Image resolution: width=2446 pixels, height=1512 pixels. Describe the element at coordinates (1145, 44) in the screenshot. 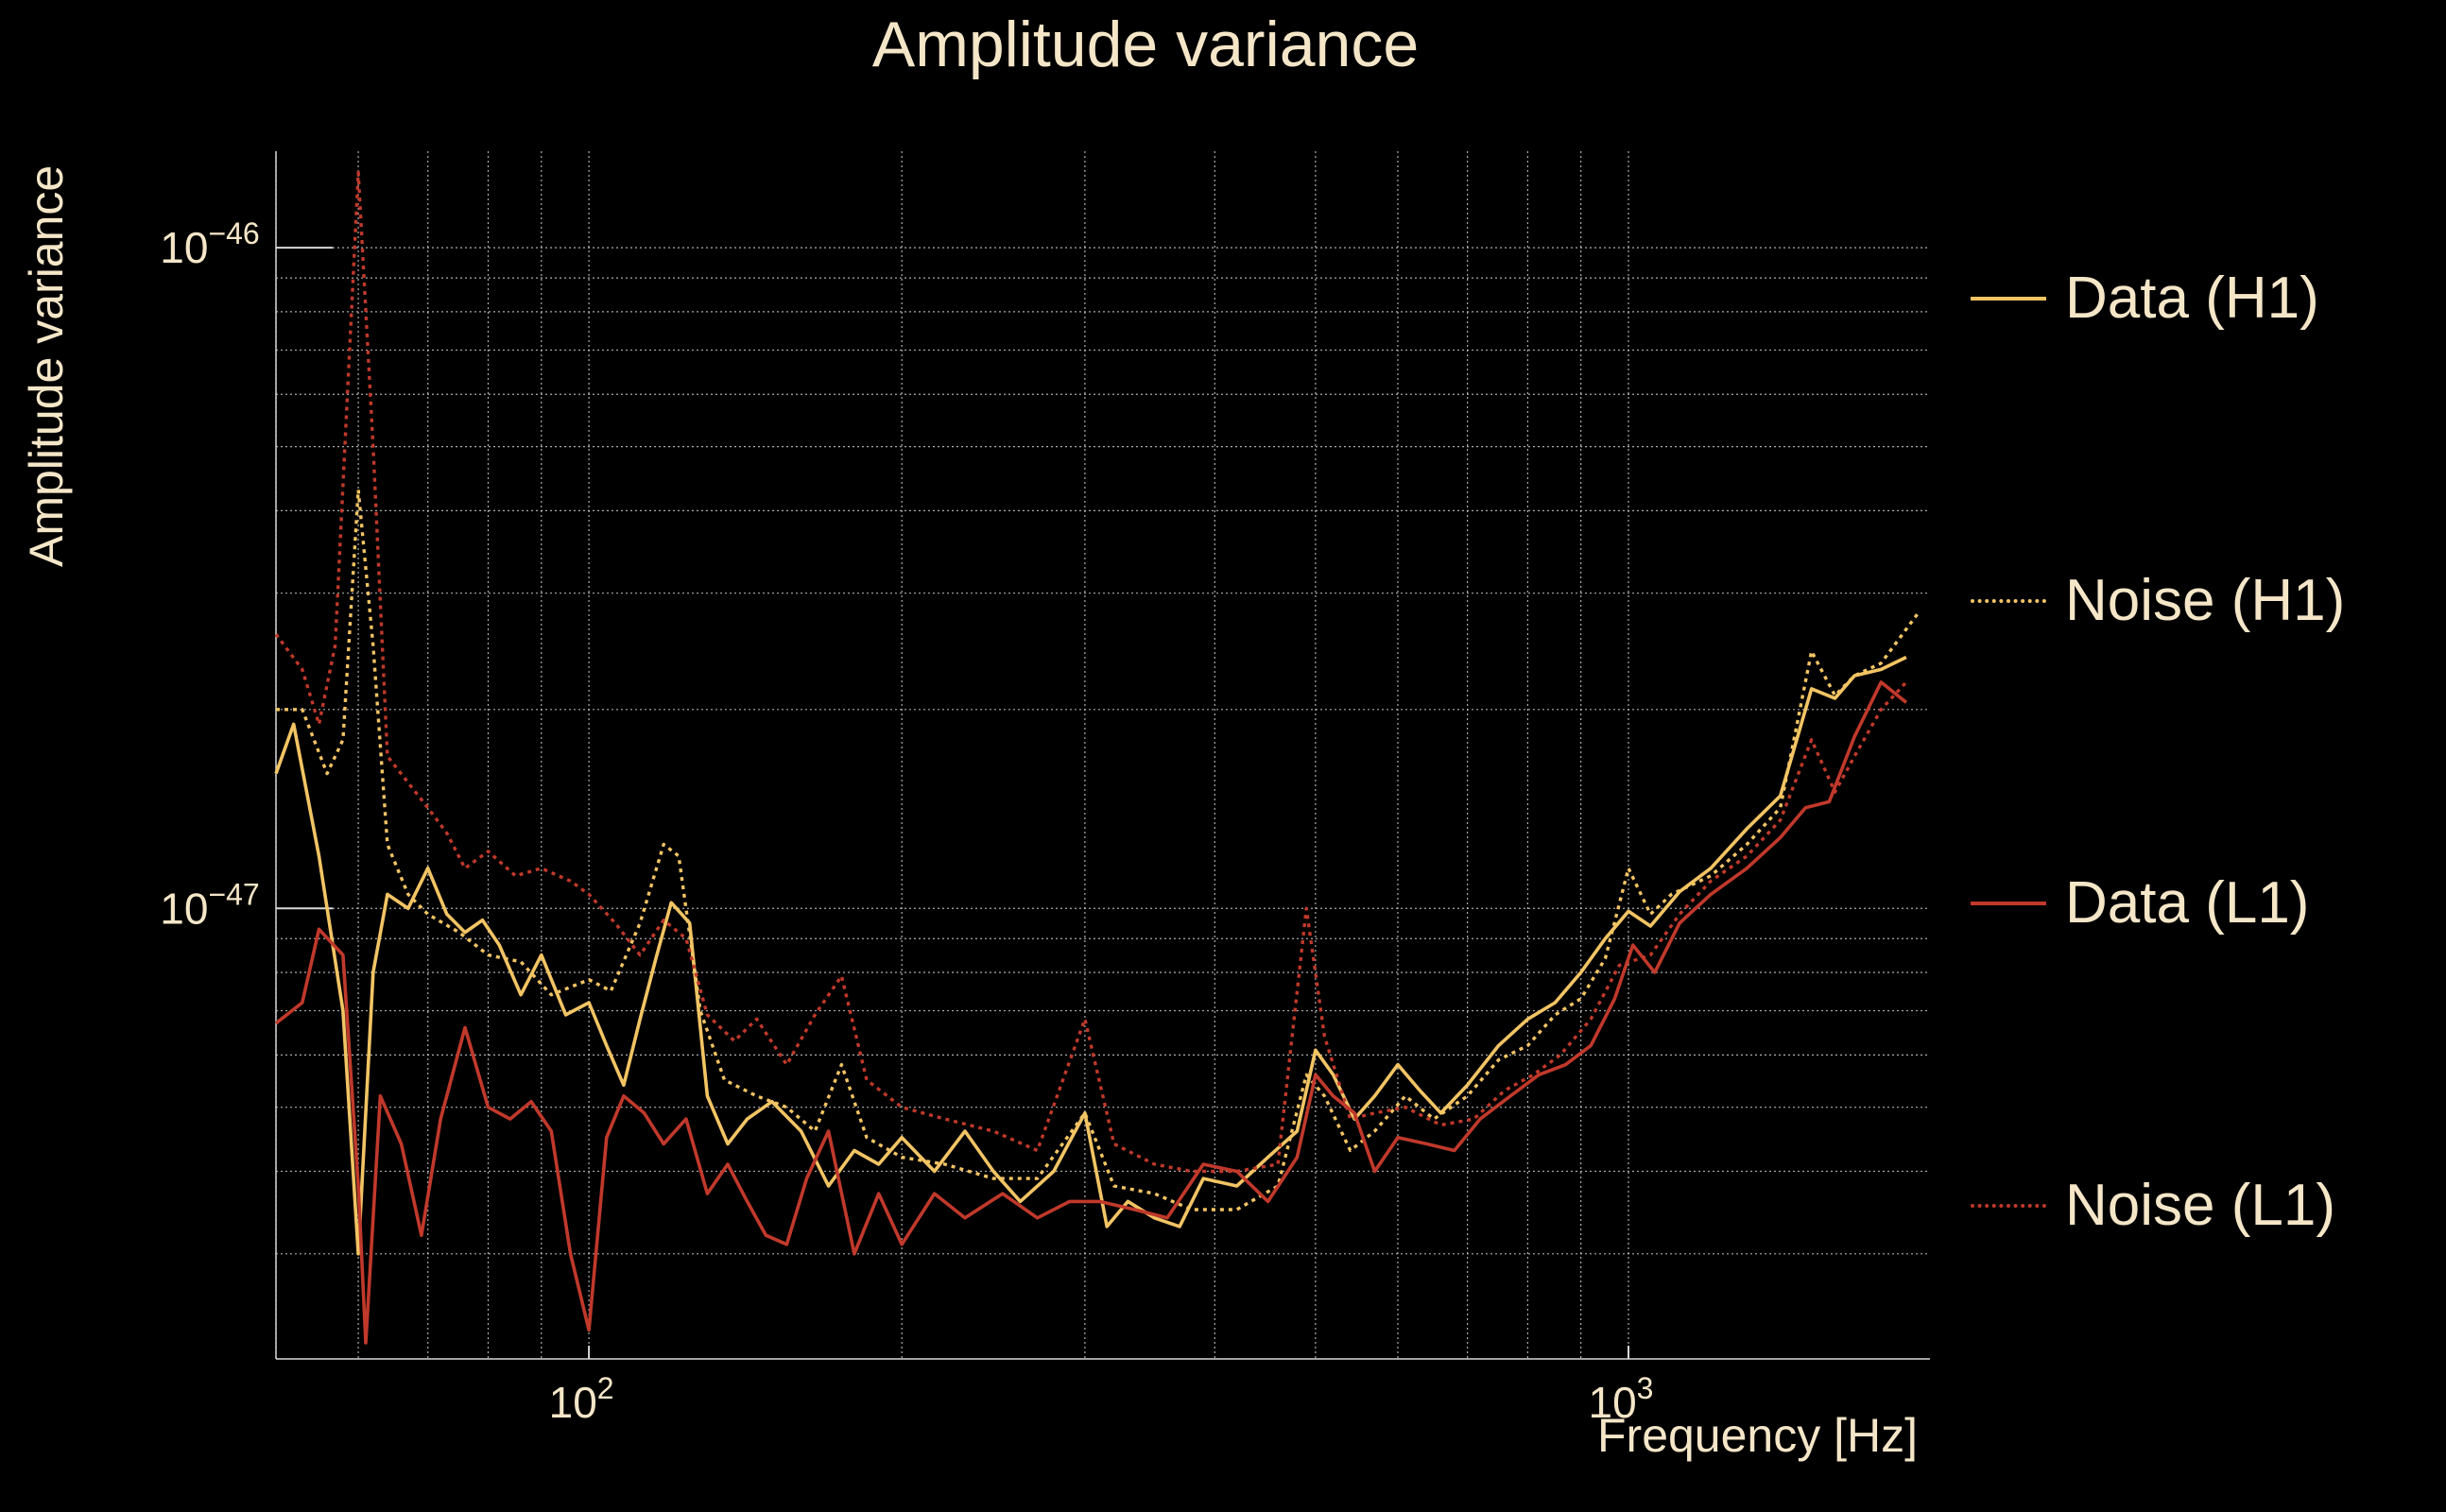

I see `chart-title: Amplitude variance` at that location.